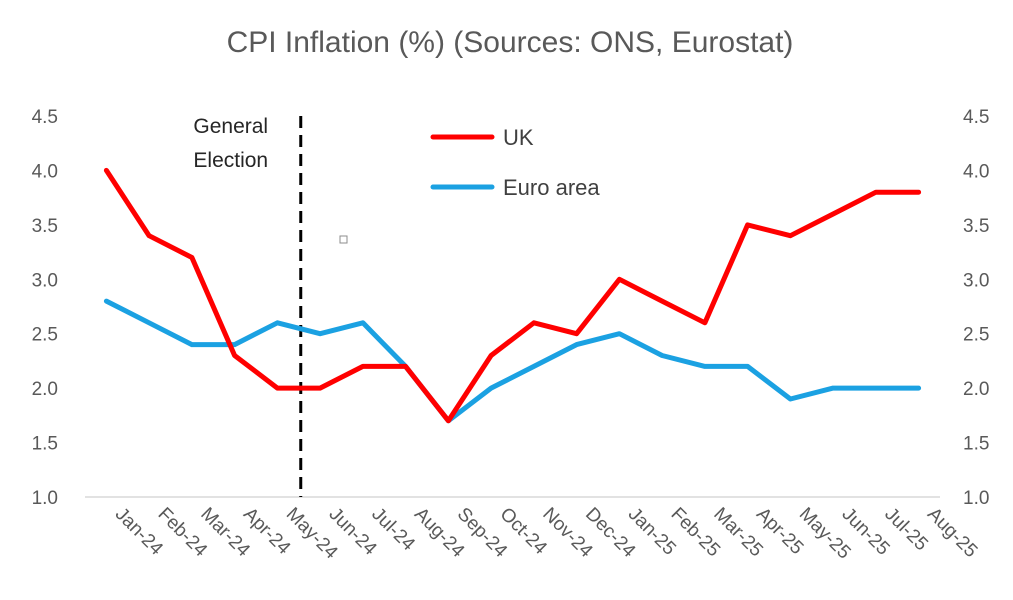  Describe the element at coordinates (45, 444) in the screenshot. I see `y-tick-left: 1.5` at that location.